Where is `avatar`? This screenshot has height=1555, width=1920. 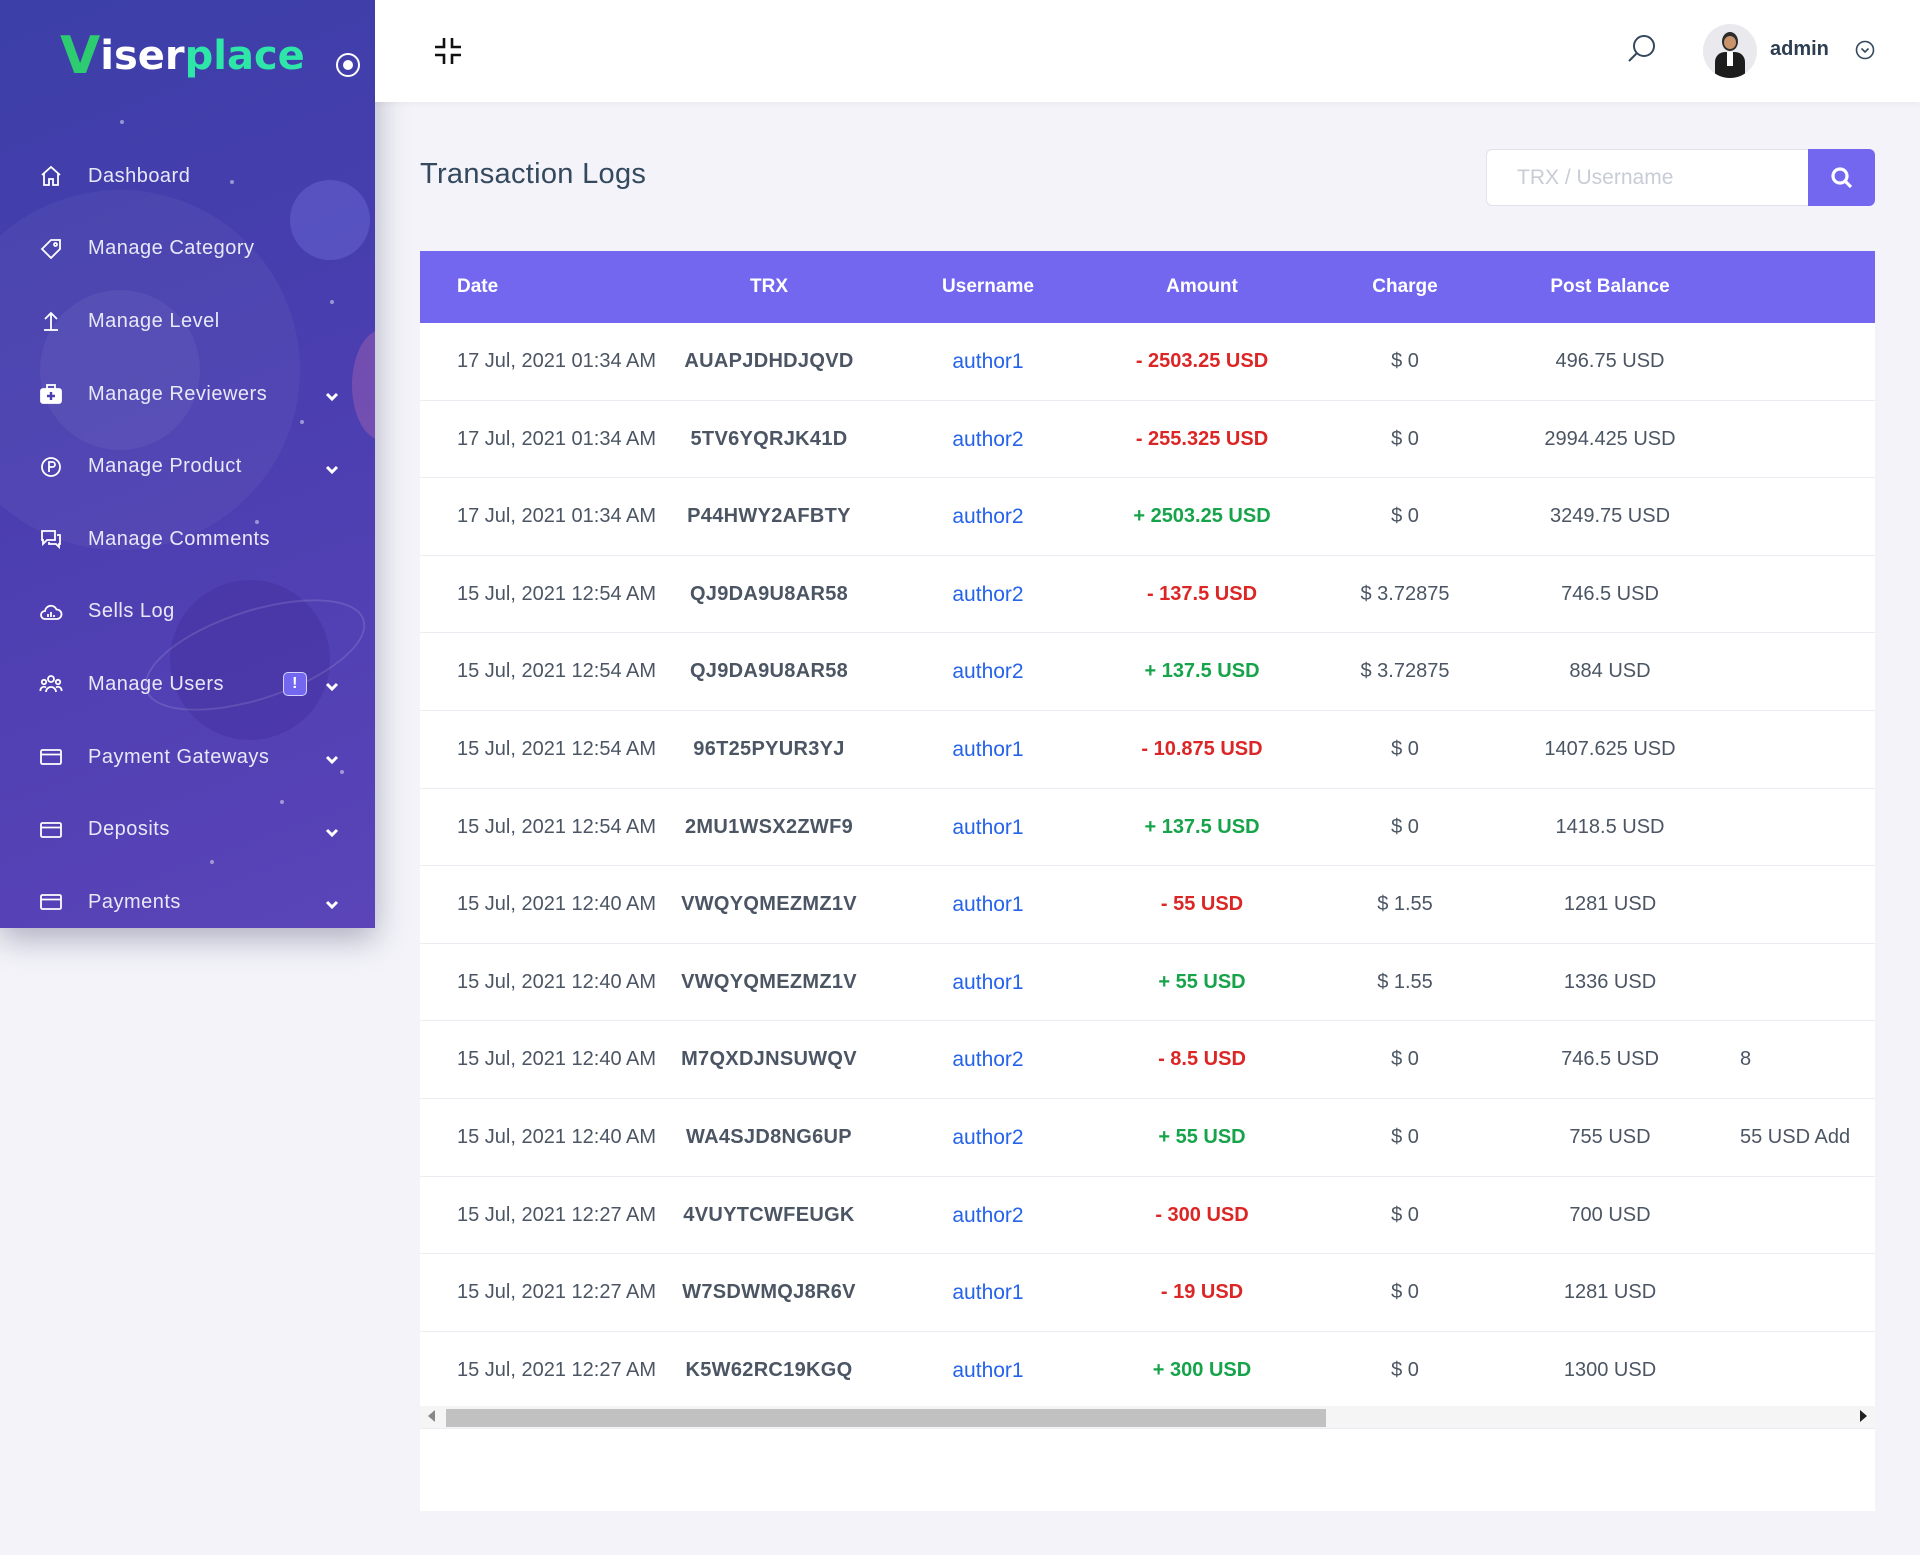
avatar is located at coordinates (1730, 51).